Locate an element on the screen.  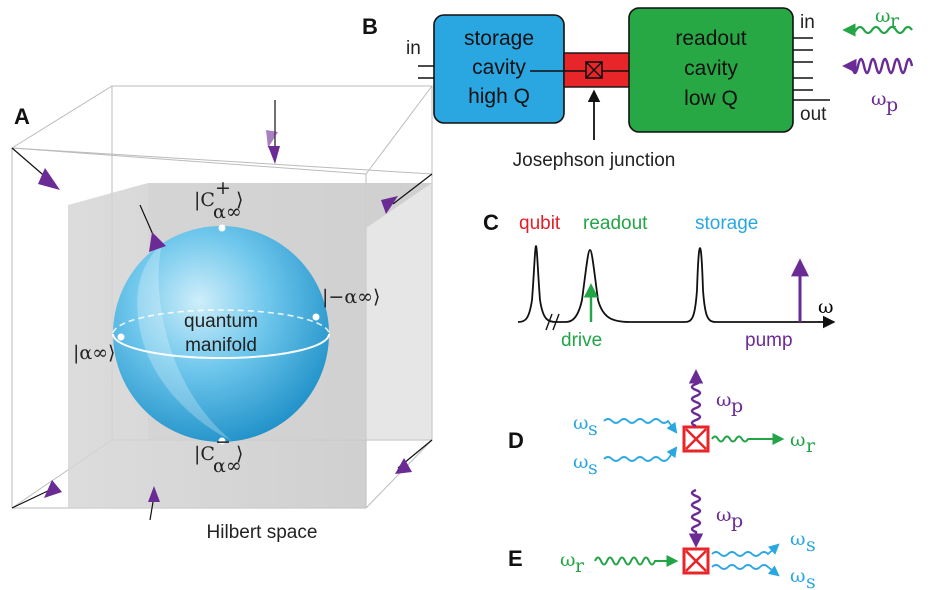
quantum-manifold-sphere: quantum manifold is located at coordinates (221, 334).